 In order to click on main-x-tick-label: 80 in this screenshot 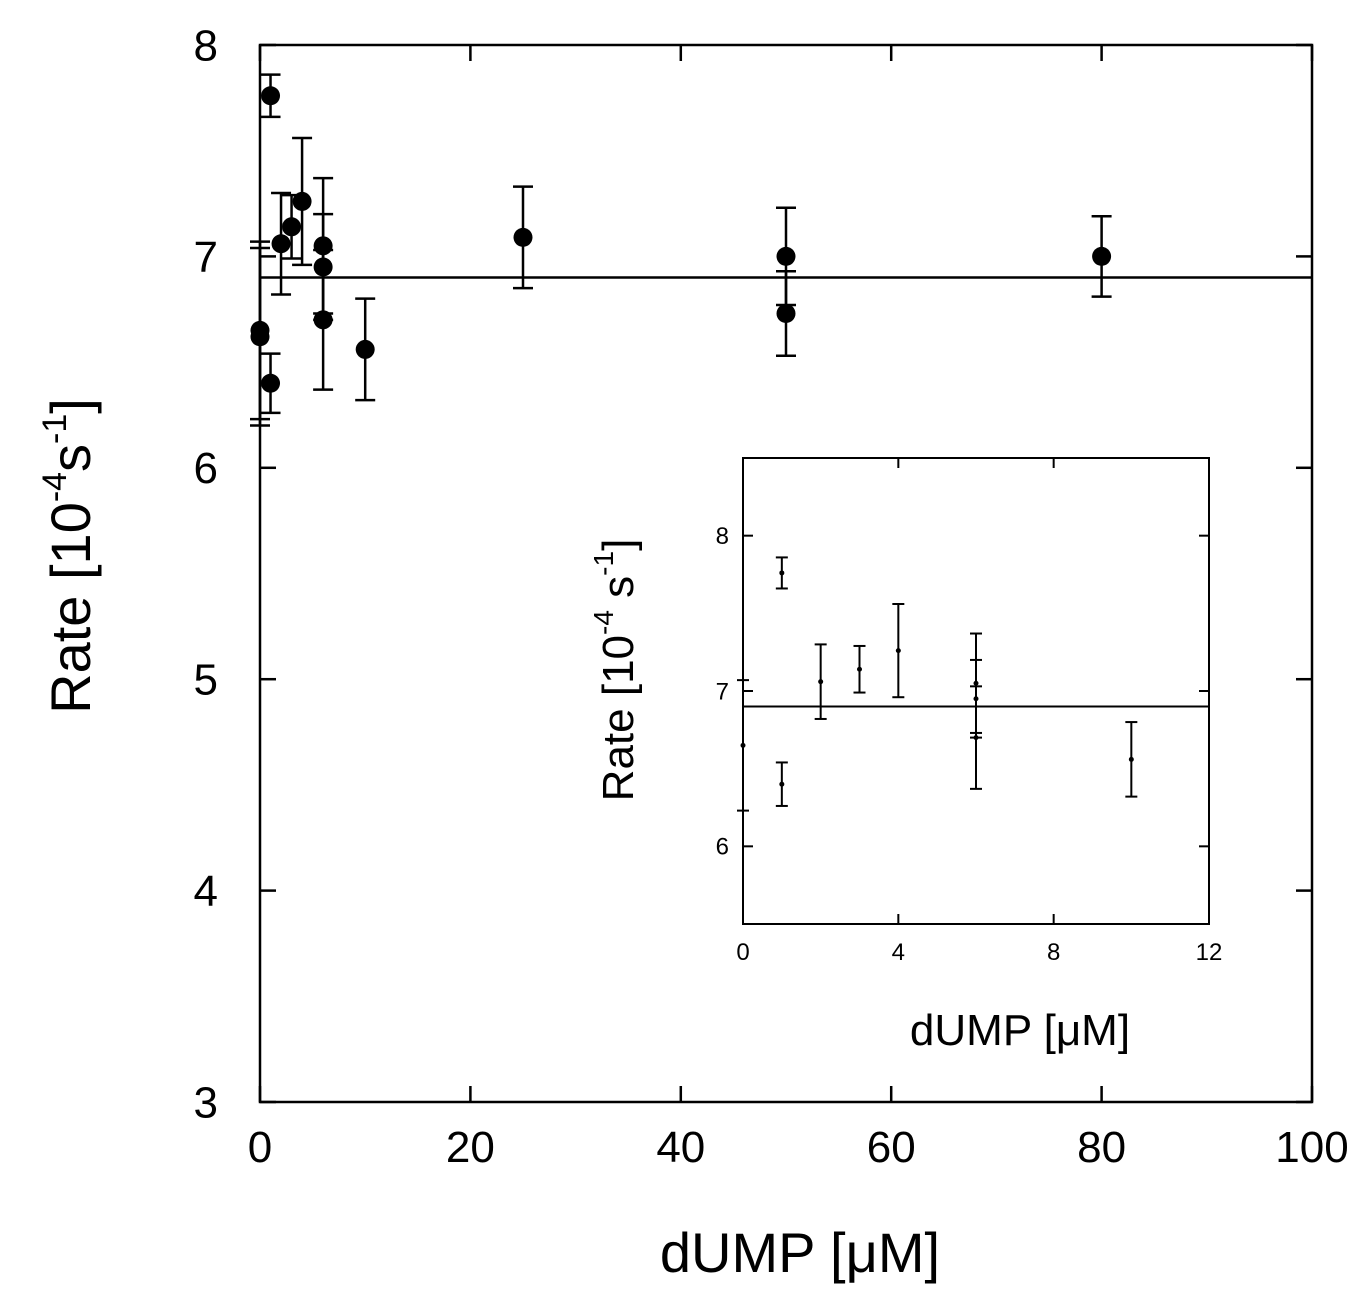, I will do `click(1101, 1147)`.